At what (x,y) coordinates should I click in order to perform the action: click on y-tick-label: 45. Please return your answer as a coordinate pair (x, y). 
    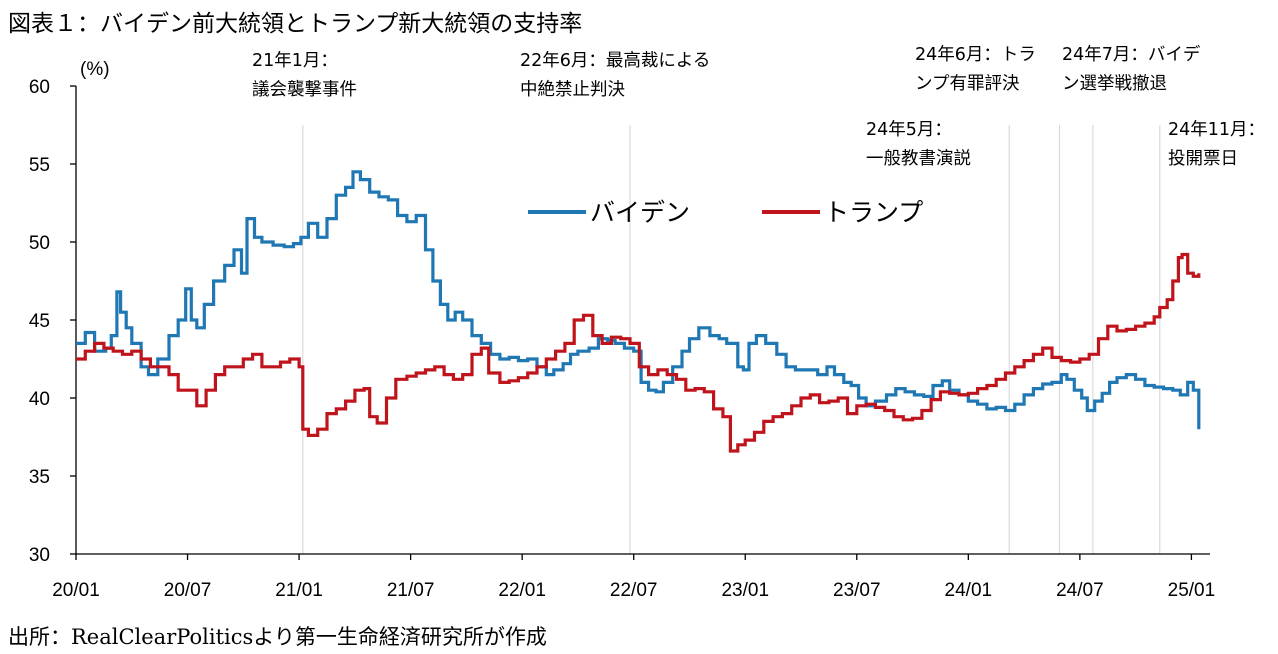
    Looking at the image, I should click on (39, 321).